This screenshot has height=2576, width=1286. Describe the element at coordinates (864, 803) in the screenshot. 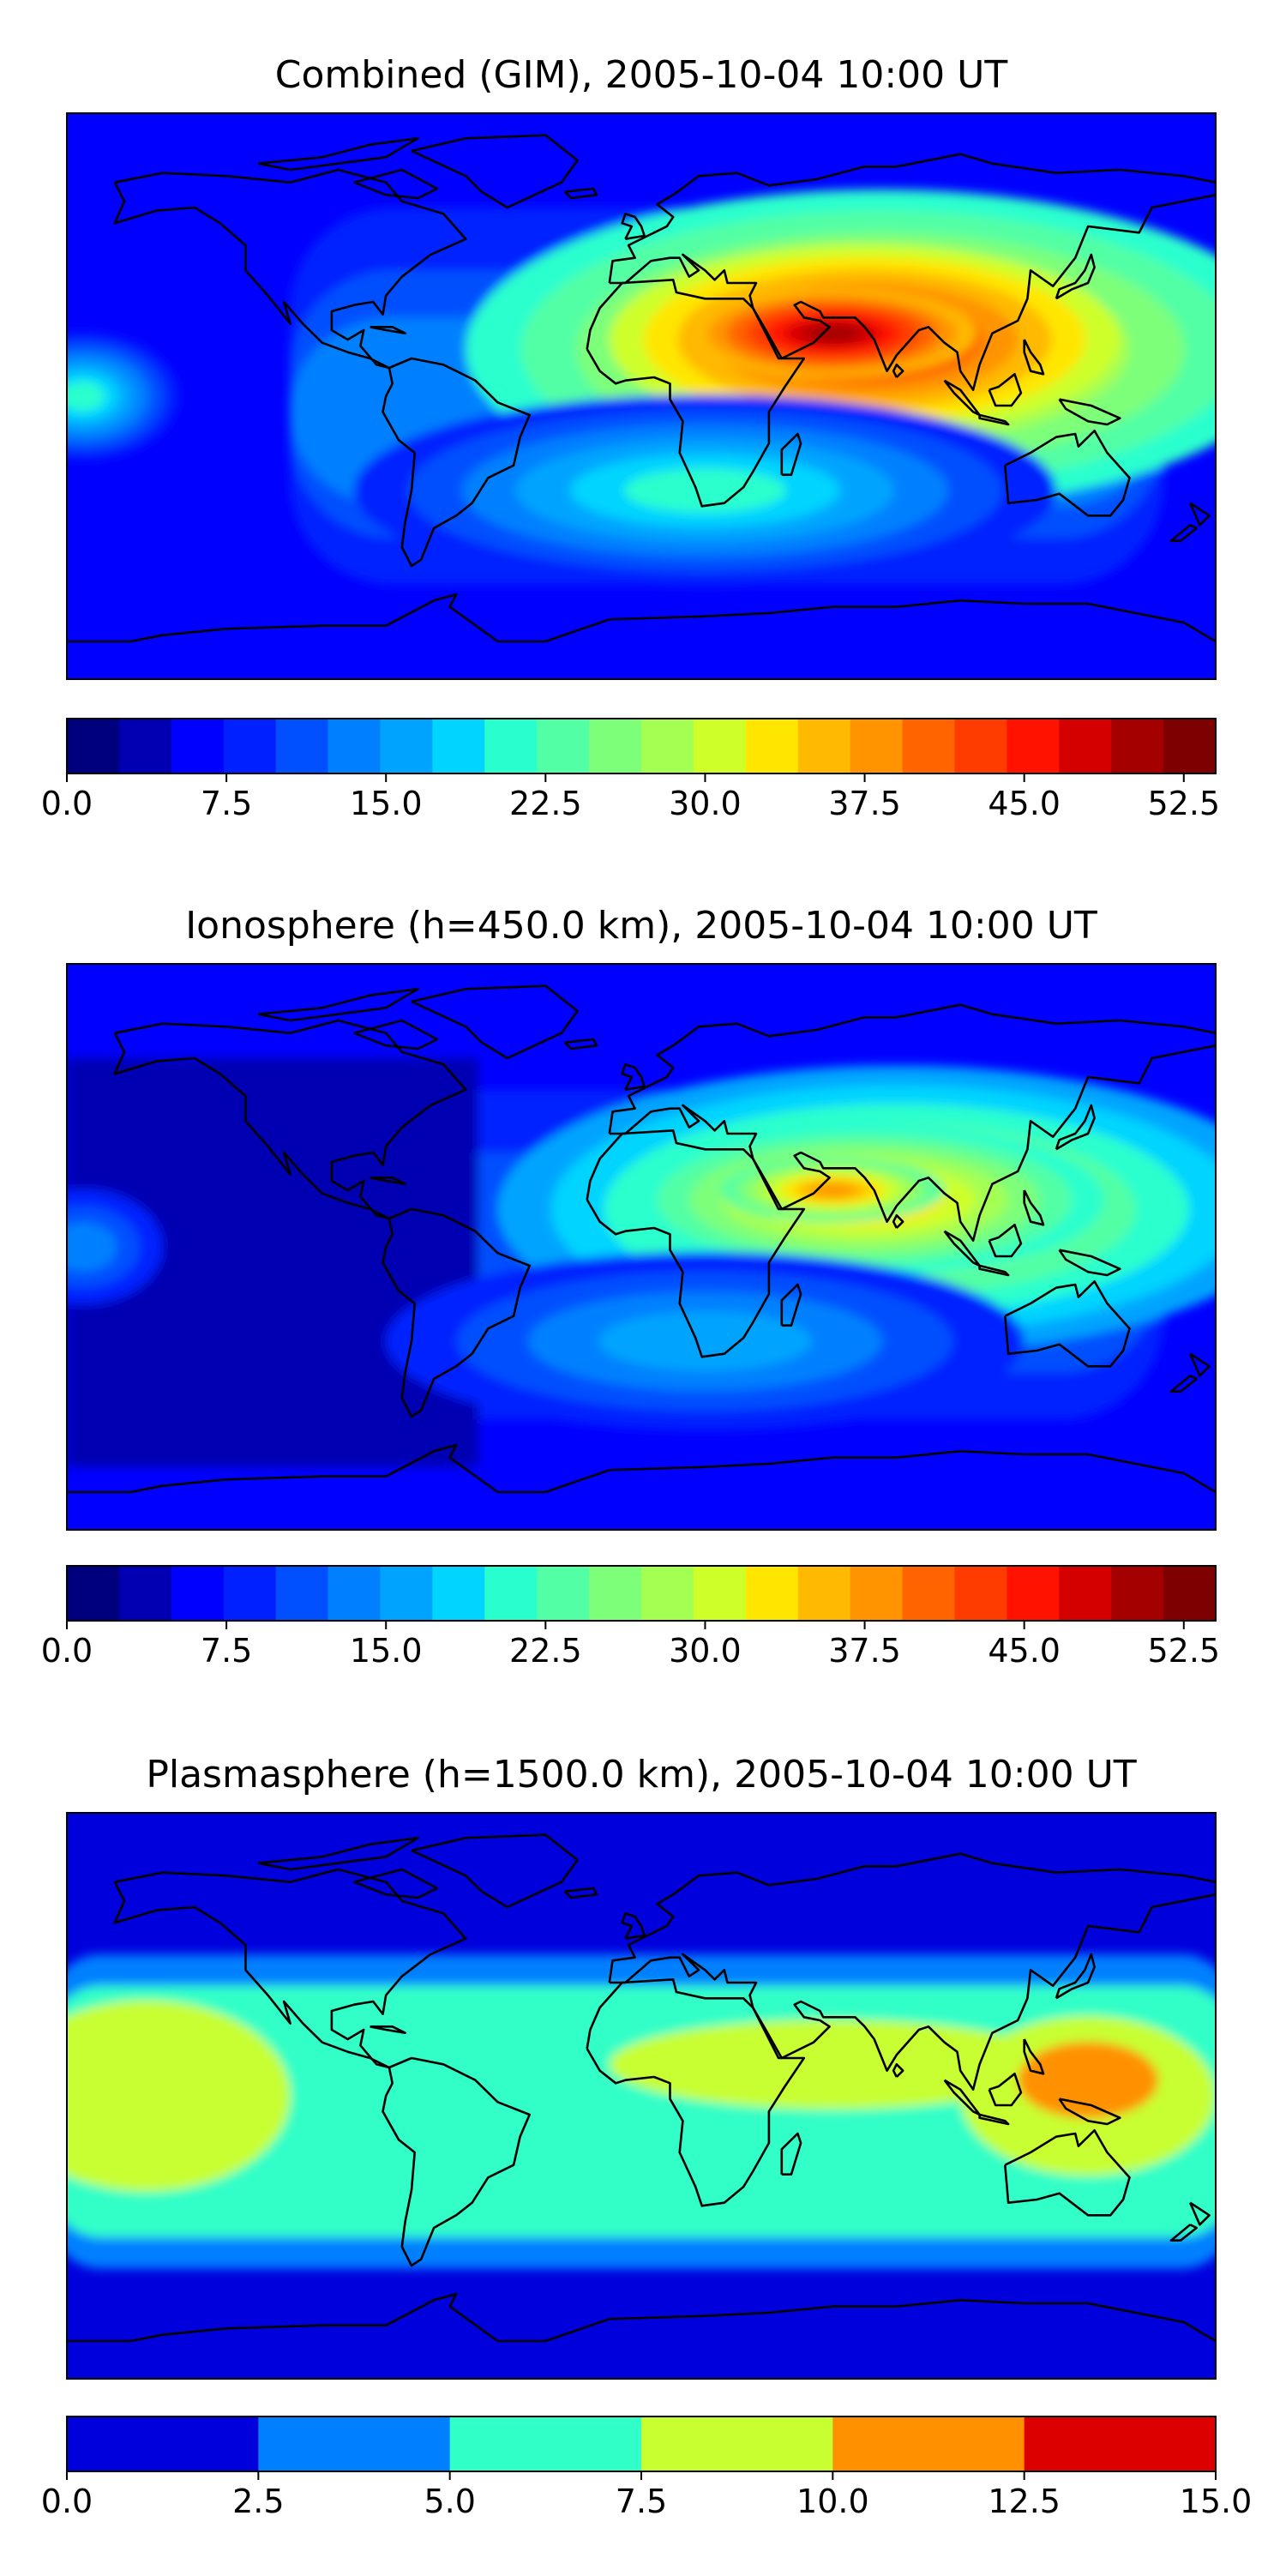

I see `colorbar-tick-label: 37.5` at that location.